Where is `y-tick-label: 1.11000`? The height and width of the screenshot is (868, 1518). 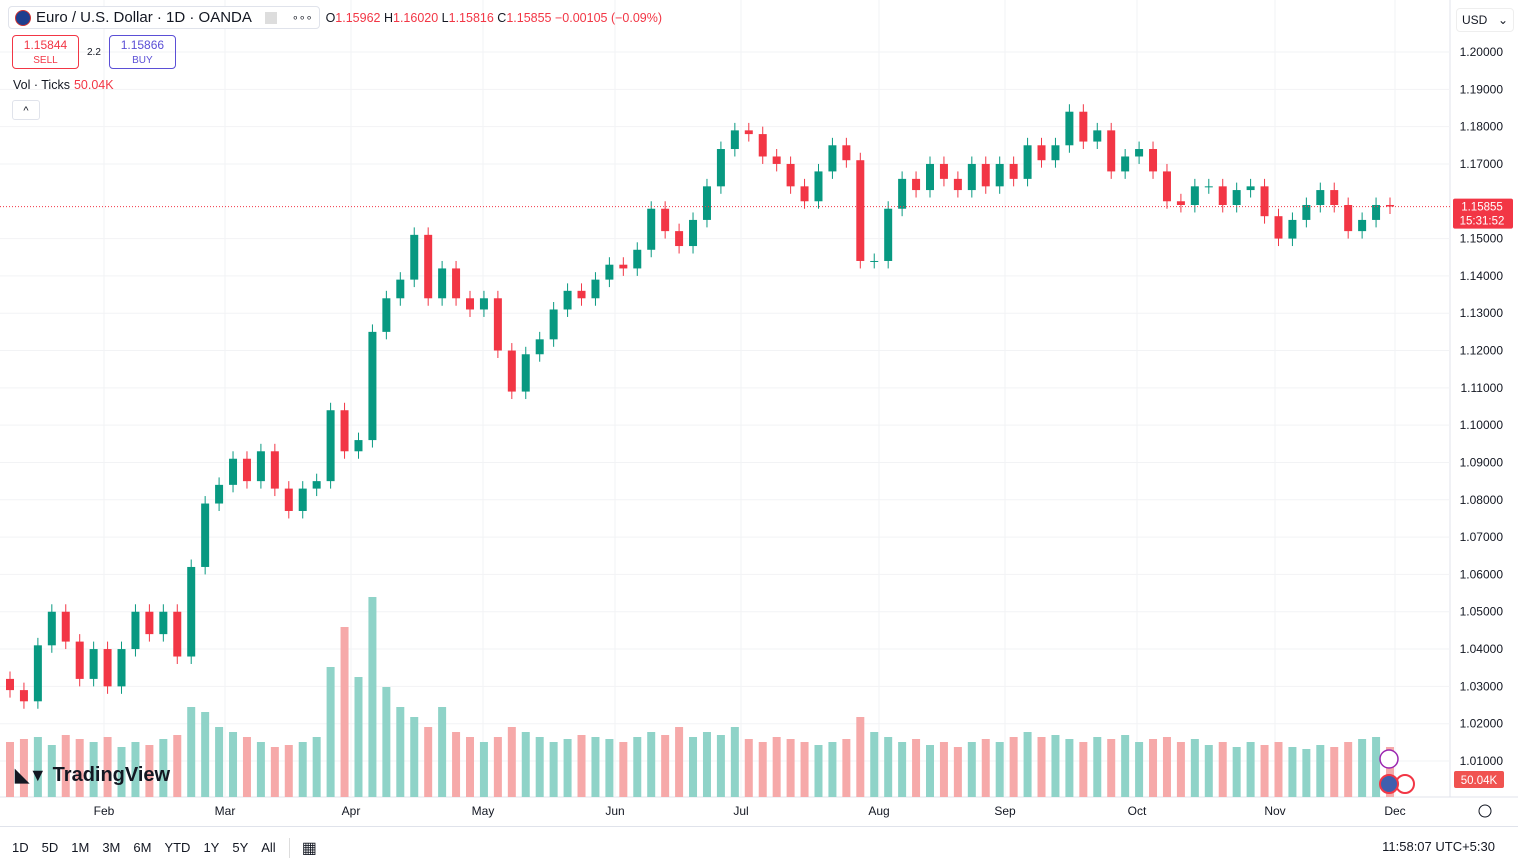 y-tick-label: 1.11000 is located at coordinates (1482, 388).